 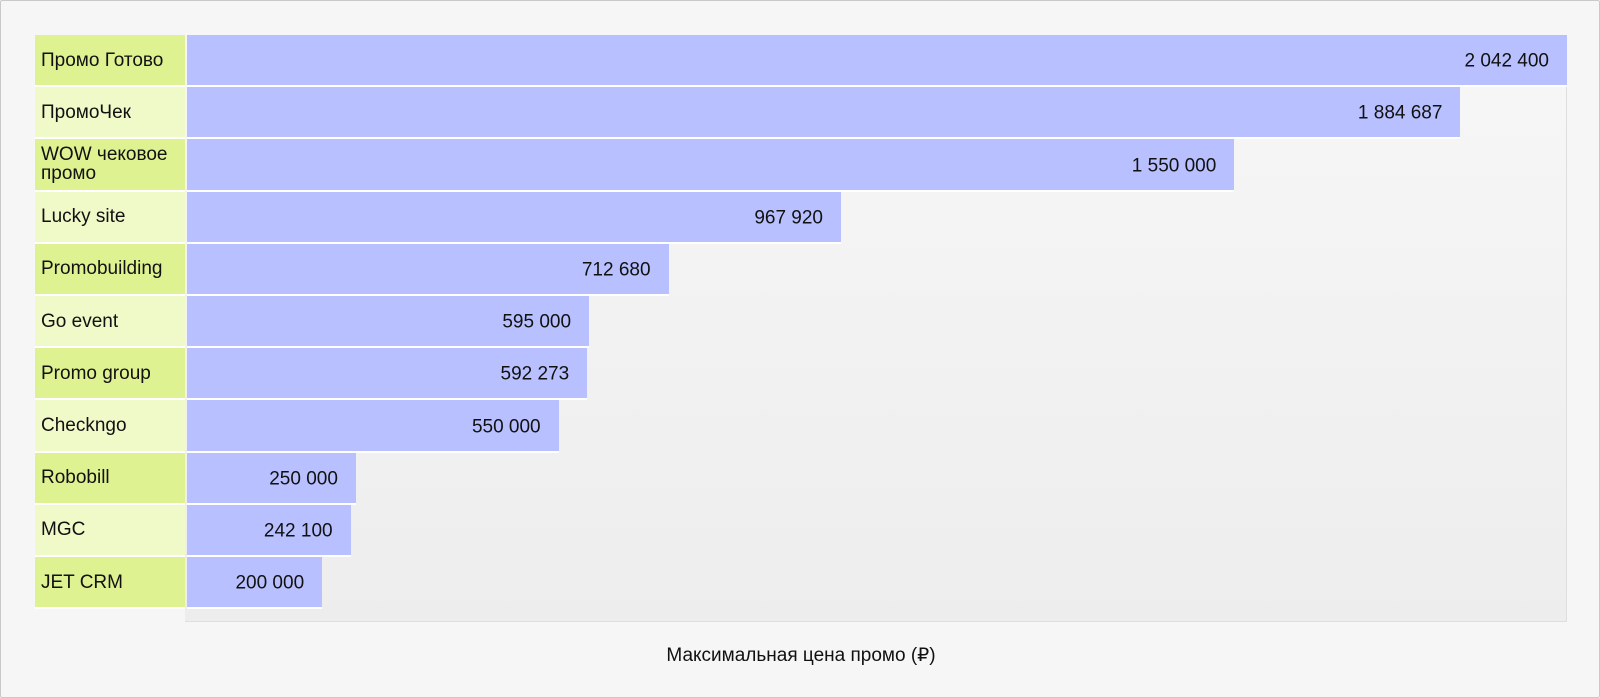 What do you see at coordinates (110, 113) in the screenshot?
I see `category-label: ПромоЧек` at bounding box center [110, 113].